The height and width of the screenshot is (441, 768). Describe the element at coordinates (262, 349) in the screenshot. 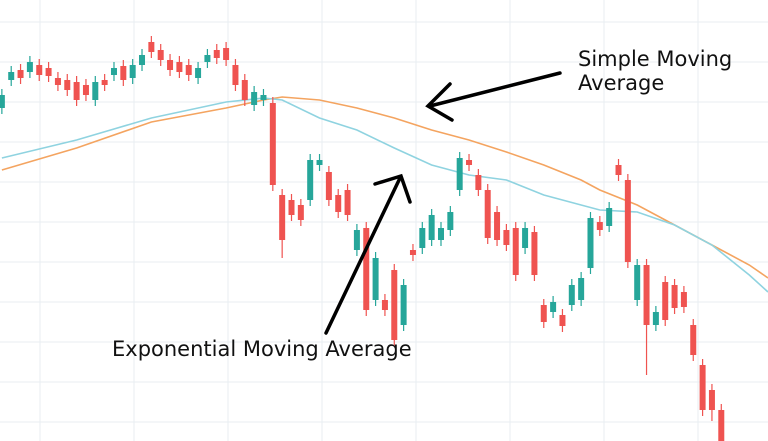

I see `ema-label: Exponential Moving Average` at that location.